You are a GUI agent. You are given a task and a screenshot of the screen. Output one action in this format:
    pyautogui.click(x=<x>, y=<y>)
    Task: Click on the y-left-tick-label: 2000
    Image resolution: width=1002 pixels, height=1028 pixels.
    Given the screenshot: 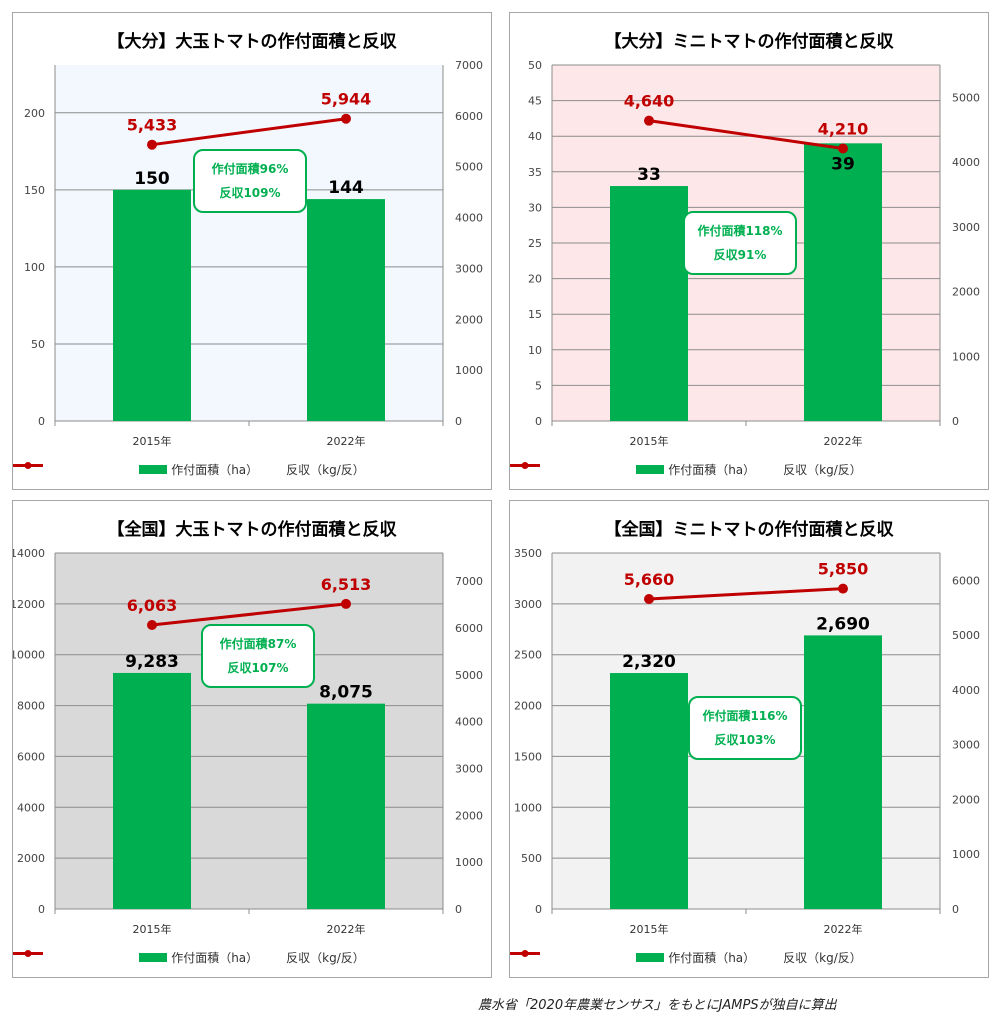 What is the action you would take?
    pyautogui.click(x=31, y=858)
    